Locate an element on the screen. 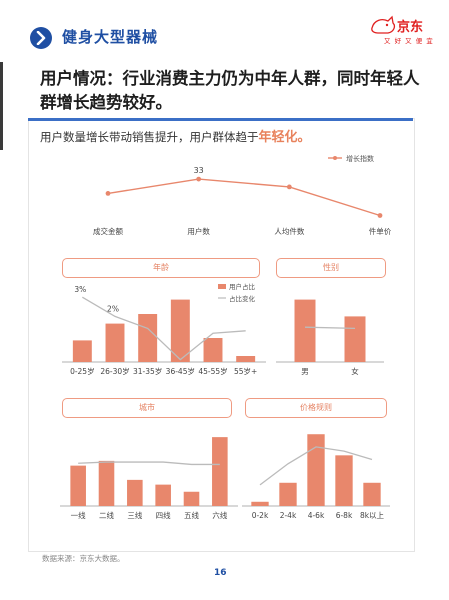 The image size is (449, 600). age-pill: 年龄 is located at coordinates (161, 268).